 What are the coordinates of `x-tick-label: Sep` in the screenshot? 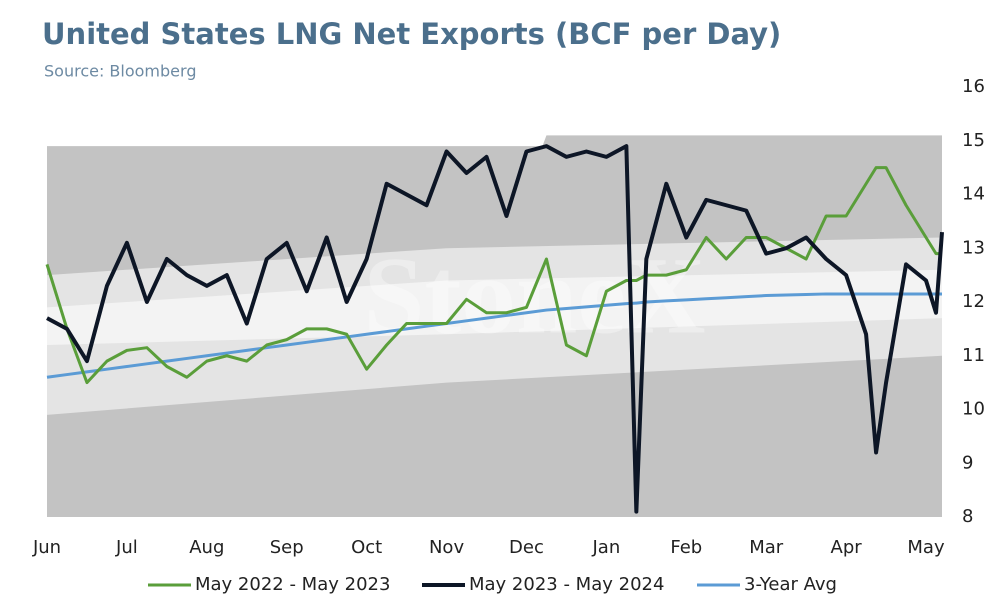 It's located at (287, 547).